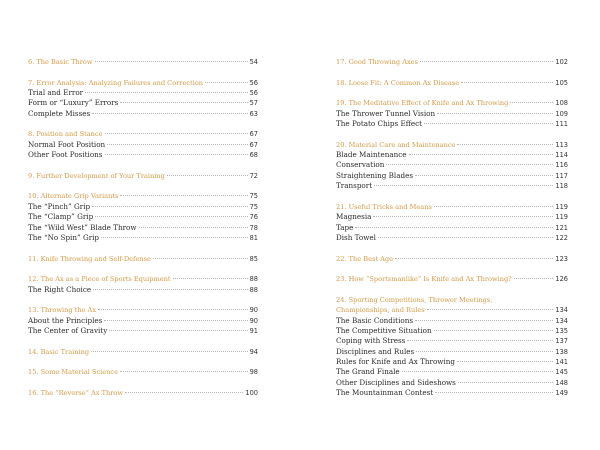 The image size is (600, 450). Describe the element at coordinates (375, 175) in the screenshot. I see `entry-title: Straightening Blades` at that location.